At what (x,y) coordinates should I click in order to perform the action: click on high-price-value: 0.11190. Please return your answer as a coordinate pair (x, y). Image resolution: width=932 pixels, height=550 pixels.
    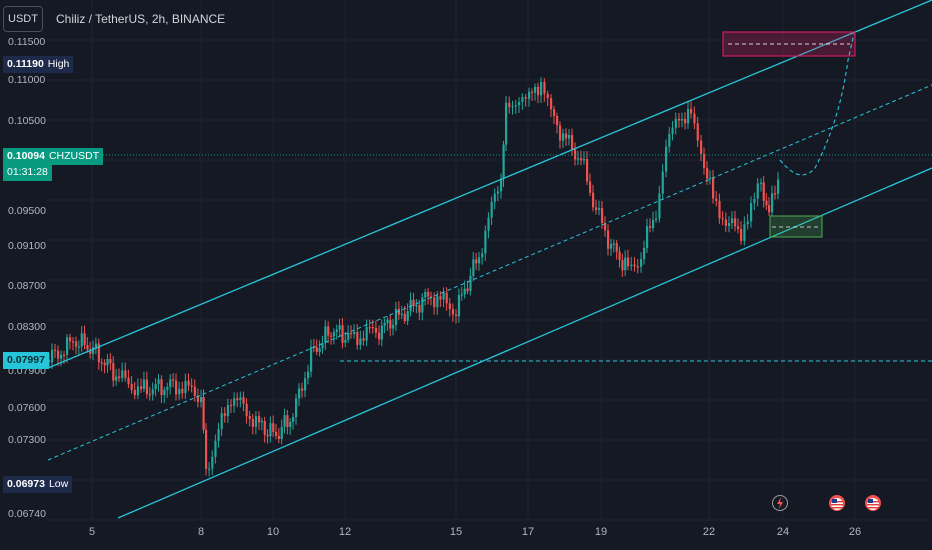
    Looking at the image, I should click on (25, 64).